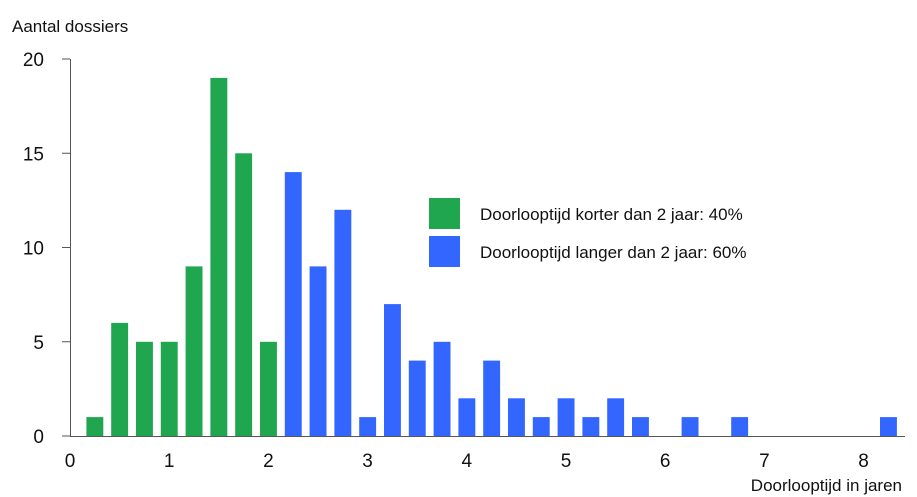  Describe the element at coordinates (863, 461) in the screenshot. I see `x-tick-label: 8` at that location.